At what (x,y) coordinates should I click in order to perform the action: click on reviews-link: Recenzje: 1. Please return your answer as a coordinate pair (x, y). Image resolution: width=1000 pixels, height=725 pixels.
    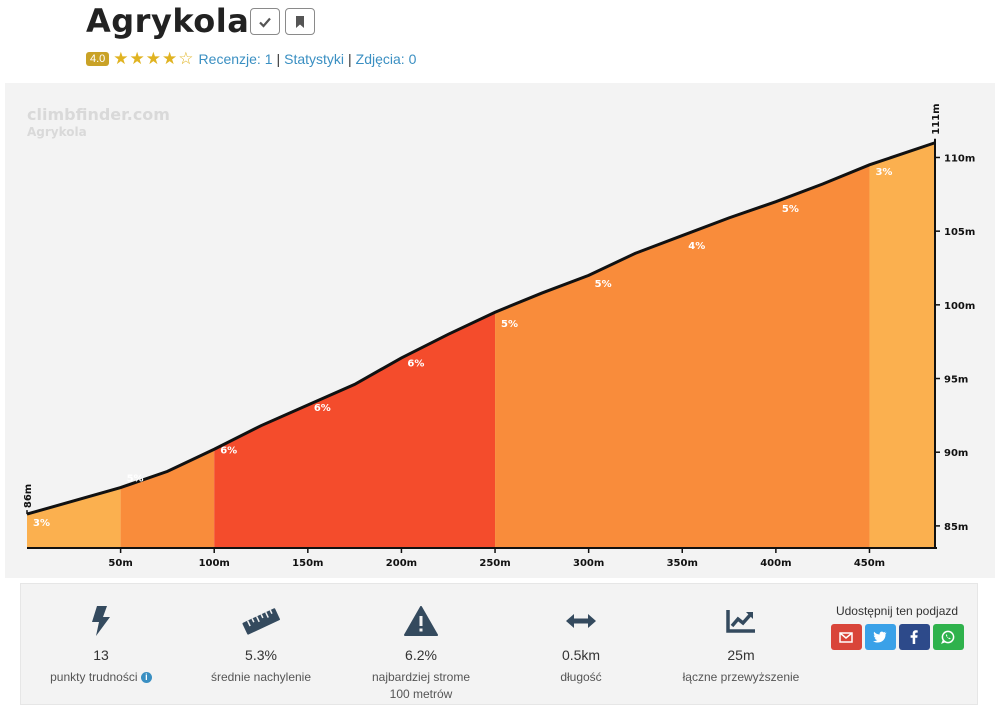
    Looking at the image, I should click on (235, 58).